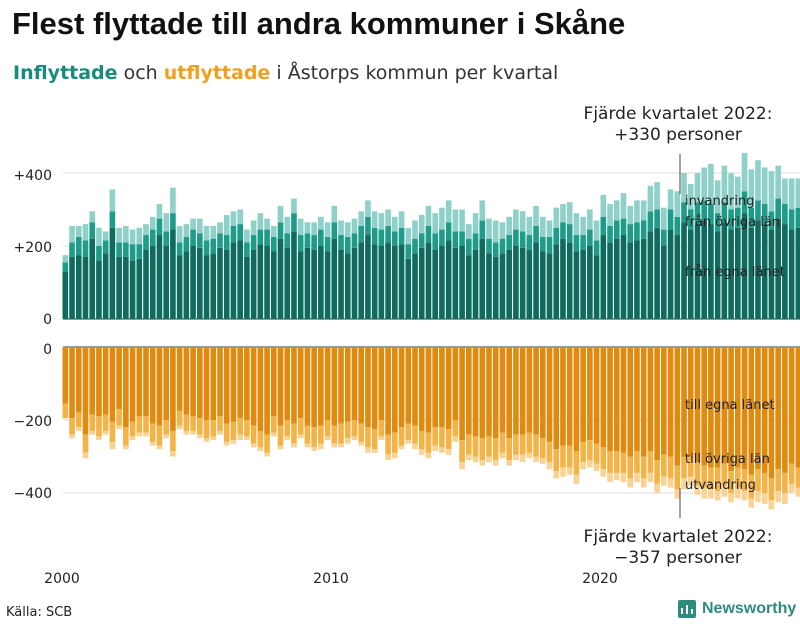 The image size is (800, 625). I want to click on bar-out-utvandring-q12, so click(146, 434).